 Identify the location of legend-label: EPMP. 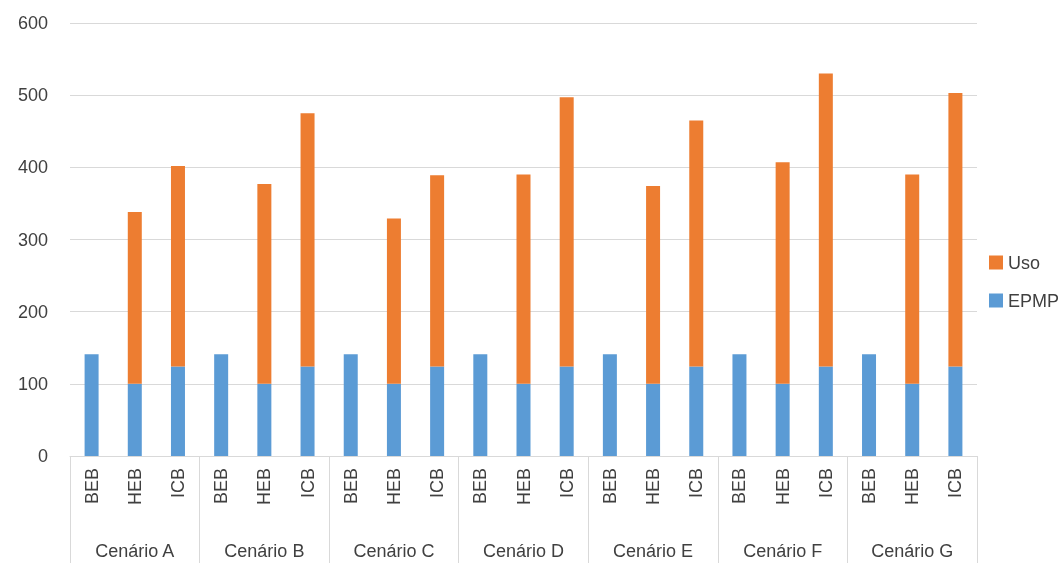
(1033, 300).